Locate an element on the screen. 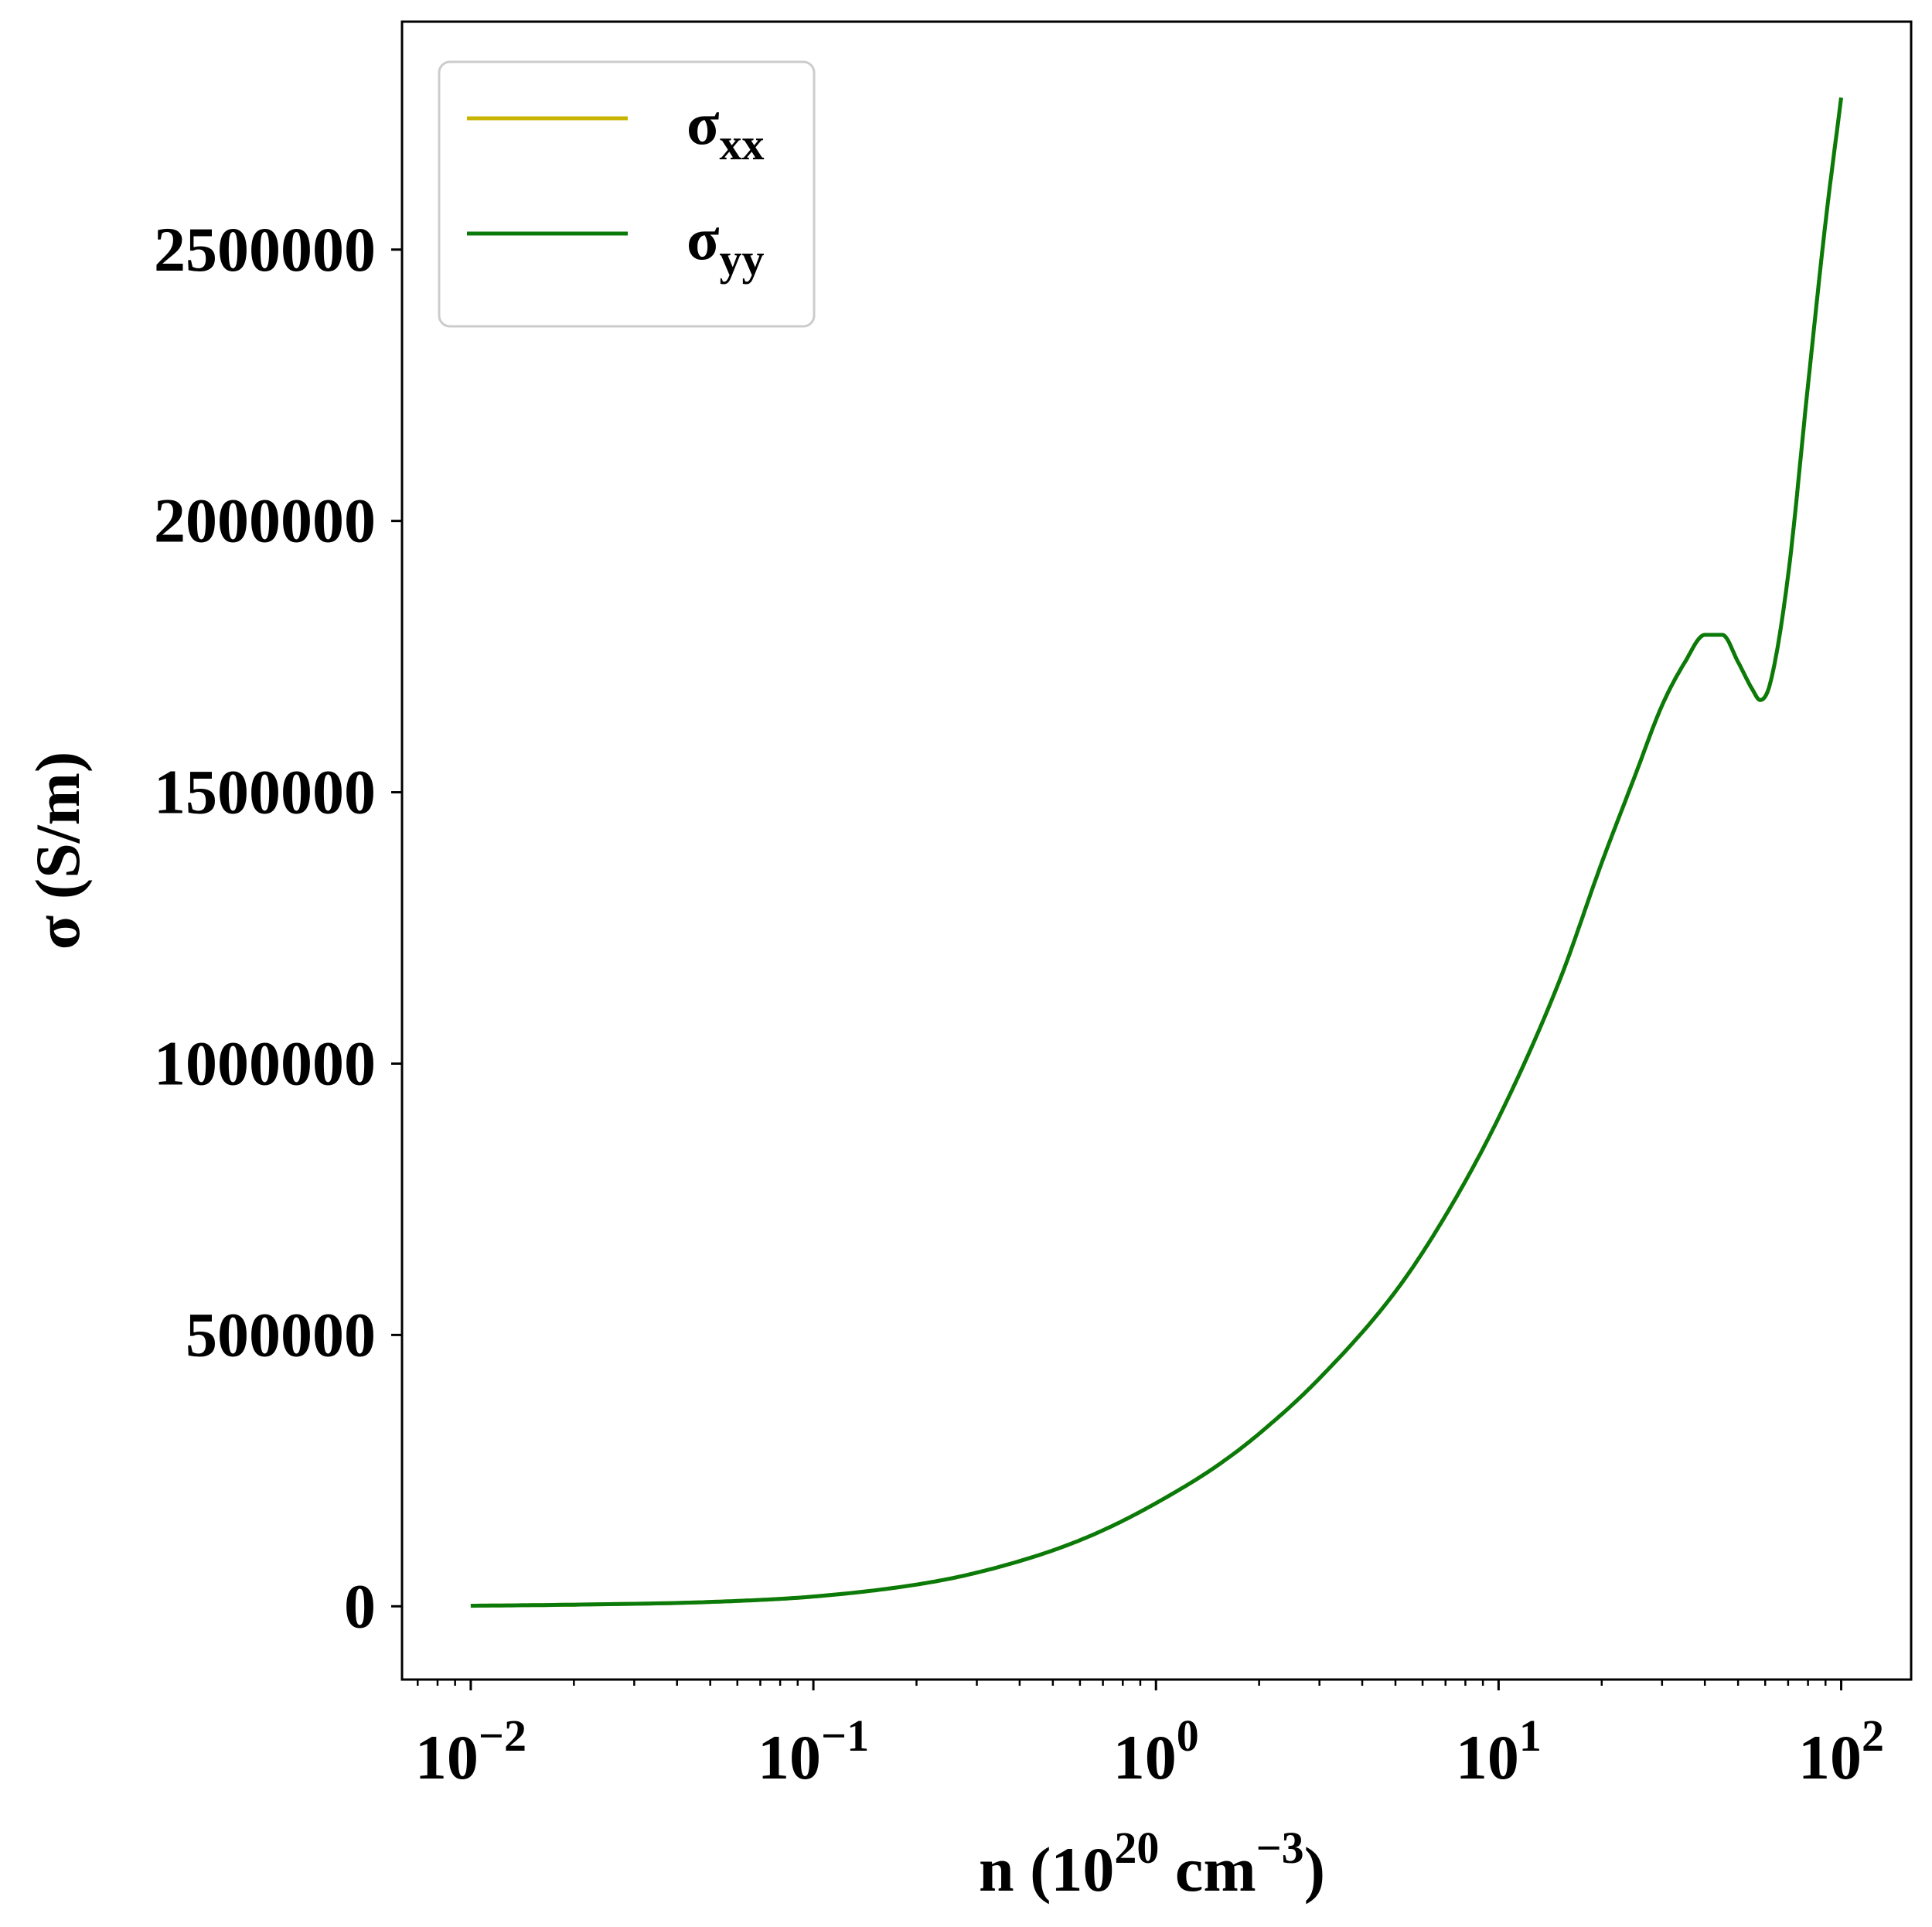 The image size is (1932, 1927). y-tick-label: 500000 is located at coordinates (281, 1334).